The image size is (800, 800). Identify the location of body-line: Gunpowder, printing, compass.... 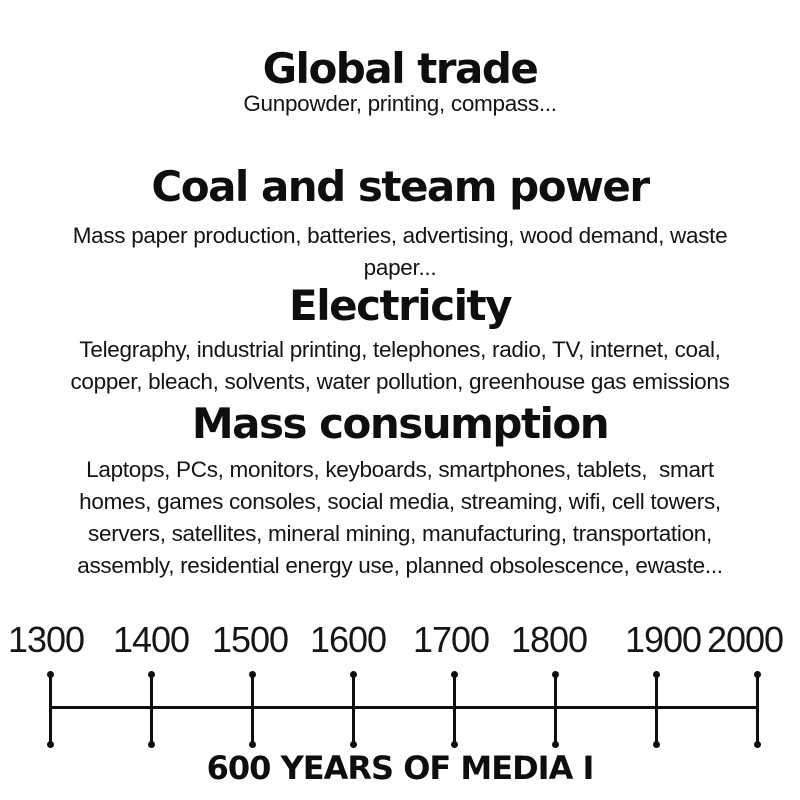
(400, 103).